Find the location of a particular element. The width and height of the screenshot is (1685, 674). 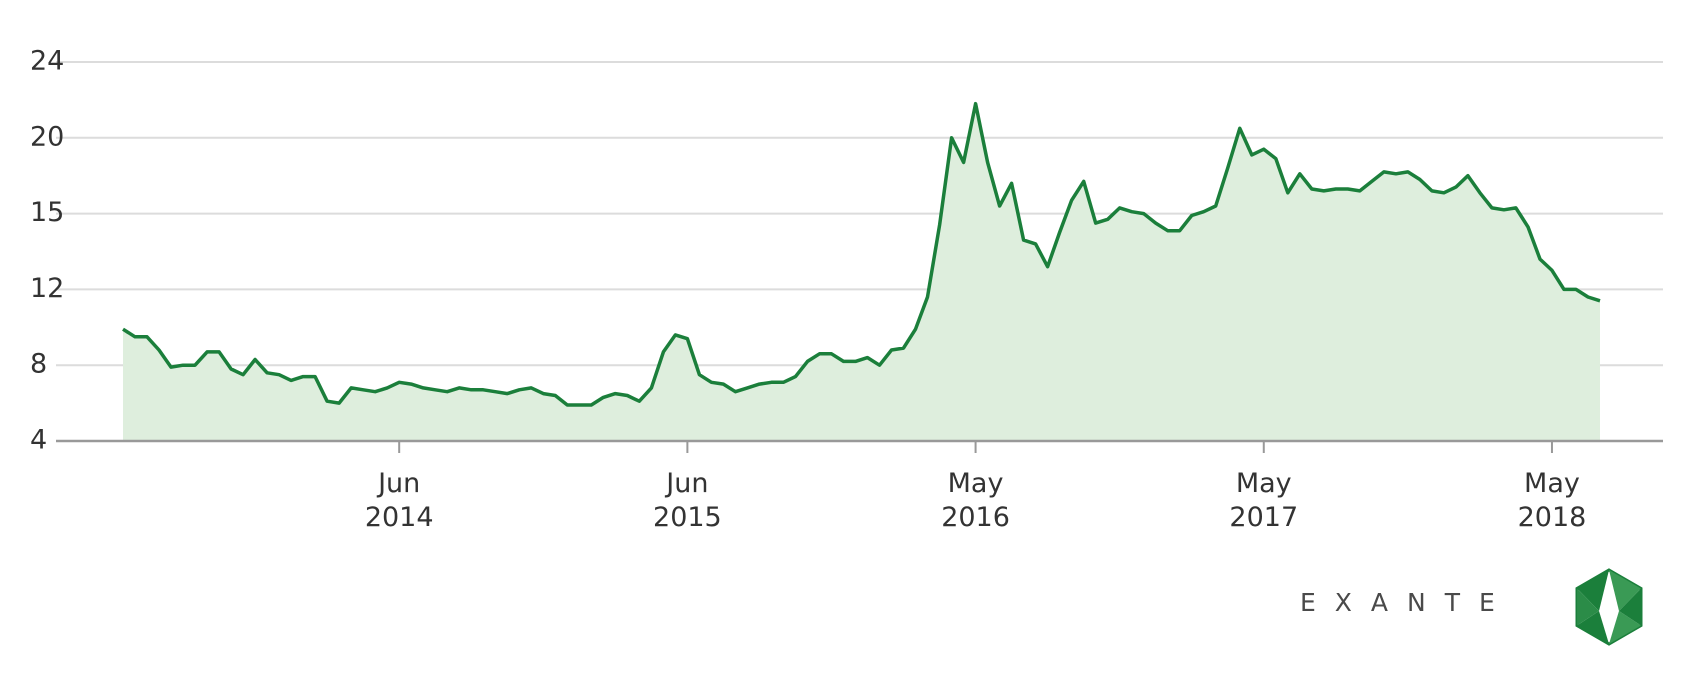

y-tick-label: 8 is located at coordinates (38, 364).